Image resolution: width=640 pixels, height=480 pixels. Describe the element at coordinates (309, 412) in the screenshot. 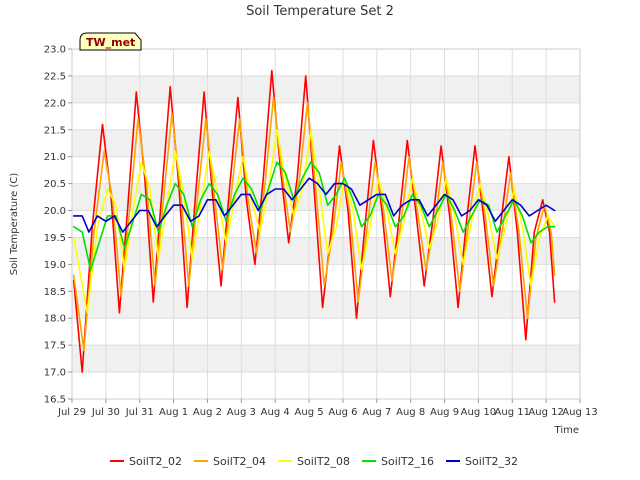

I see `x-tick-label: Aug 5` at that location.